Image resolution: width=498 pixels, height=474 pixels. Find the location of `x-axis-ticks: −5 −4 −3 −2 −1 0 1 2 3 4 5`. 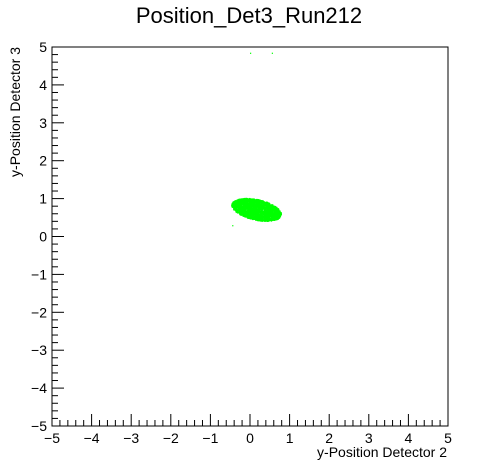

x-axis-ticks: −5 −4 −3 −2 −1 0 1 2 3 4 5 is located at coordinates (248, 430).